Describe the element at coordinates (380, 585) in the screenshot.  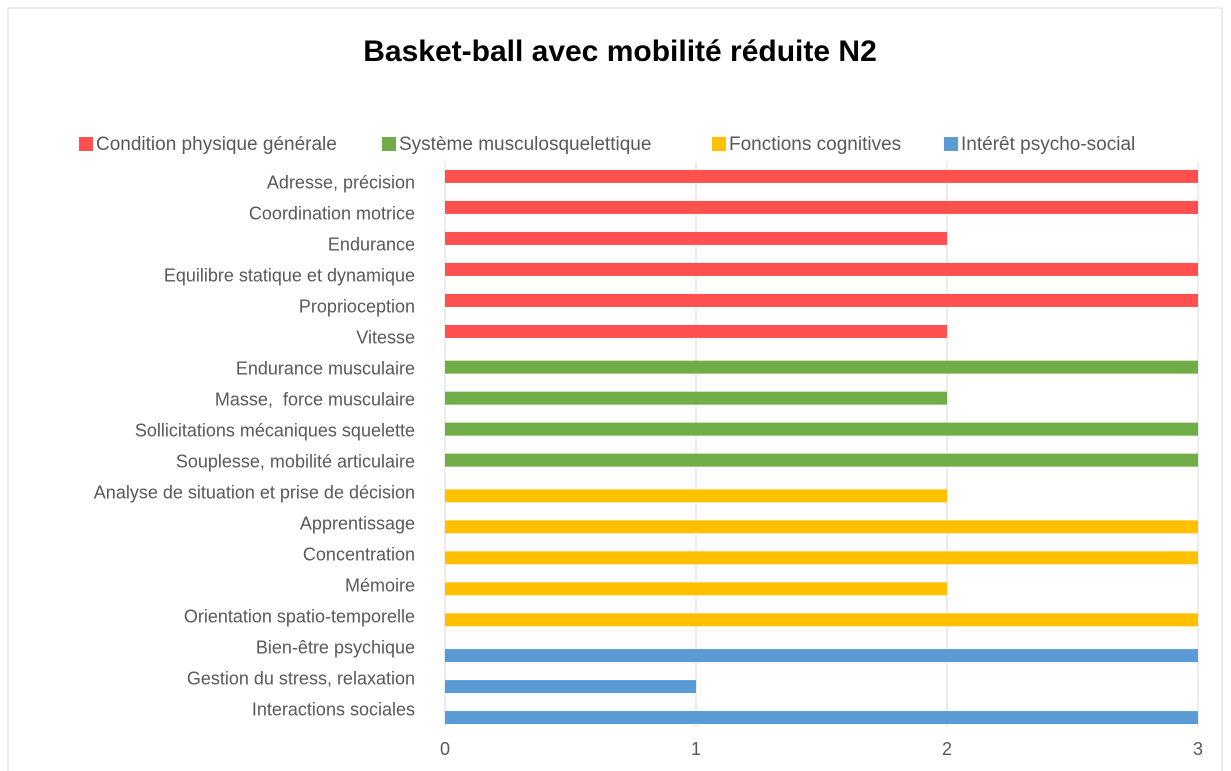
I see `y-tick-label: Mémoire` at that location.